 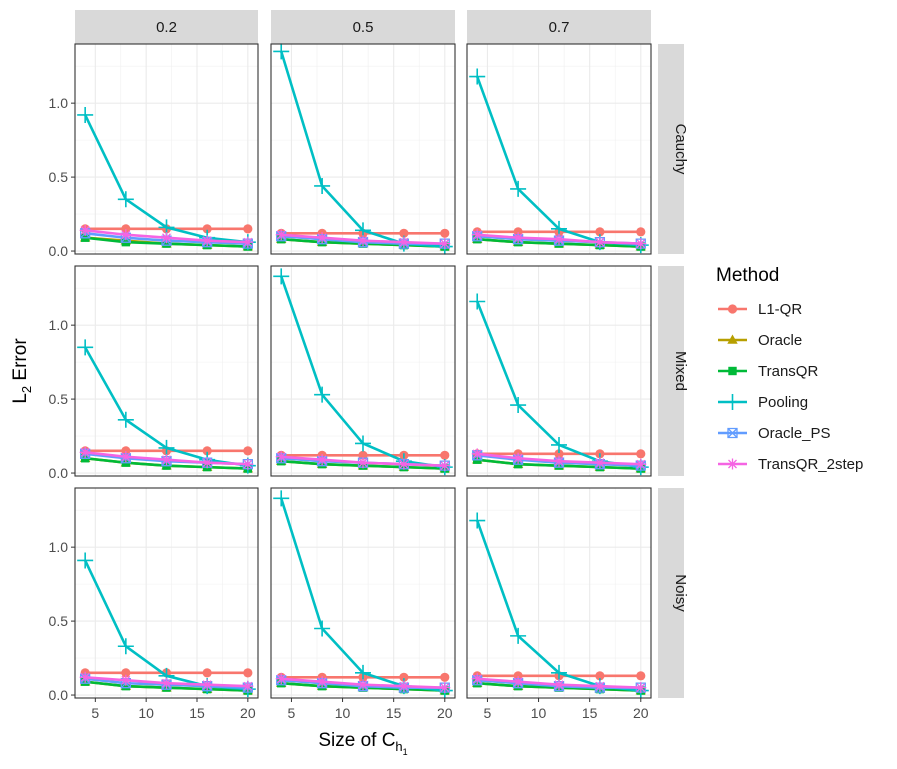 I want to click on panel-mixed-0-2: 0.0 0.5 1.0, so click(x=154, y=373).